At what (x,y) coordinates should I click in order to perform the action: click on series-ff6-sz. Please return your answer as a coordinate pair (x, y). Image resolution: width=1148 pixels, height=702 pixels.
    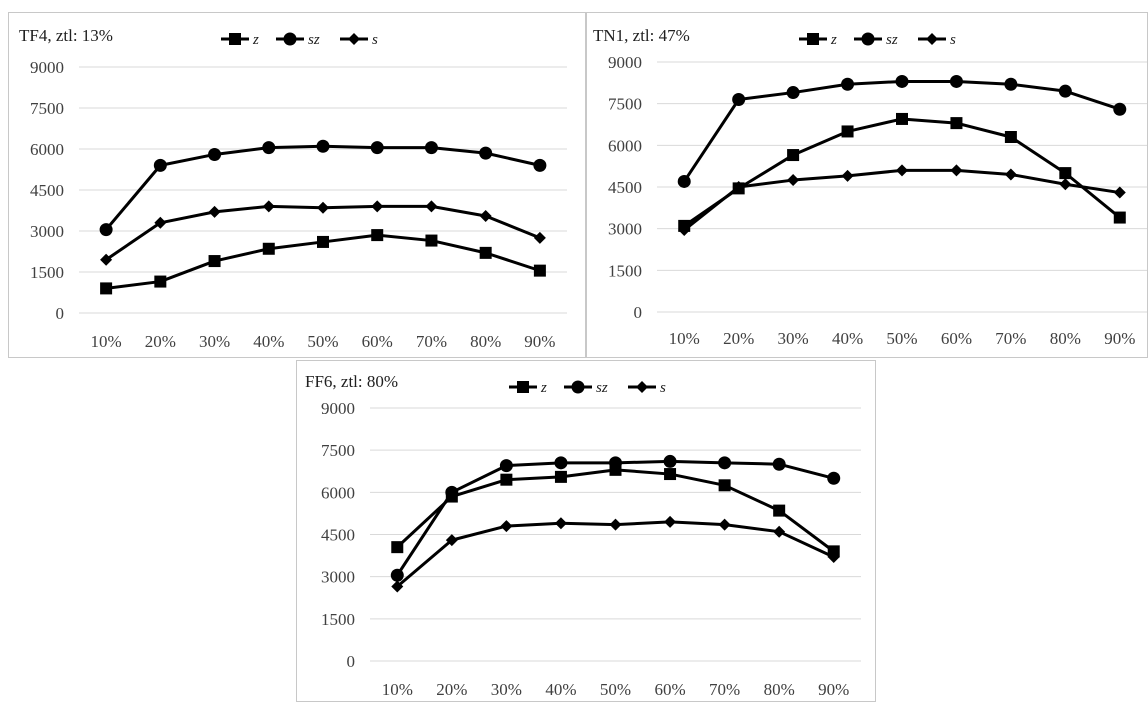
    Looking at the image, I should click on (615, 518).